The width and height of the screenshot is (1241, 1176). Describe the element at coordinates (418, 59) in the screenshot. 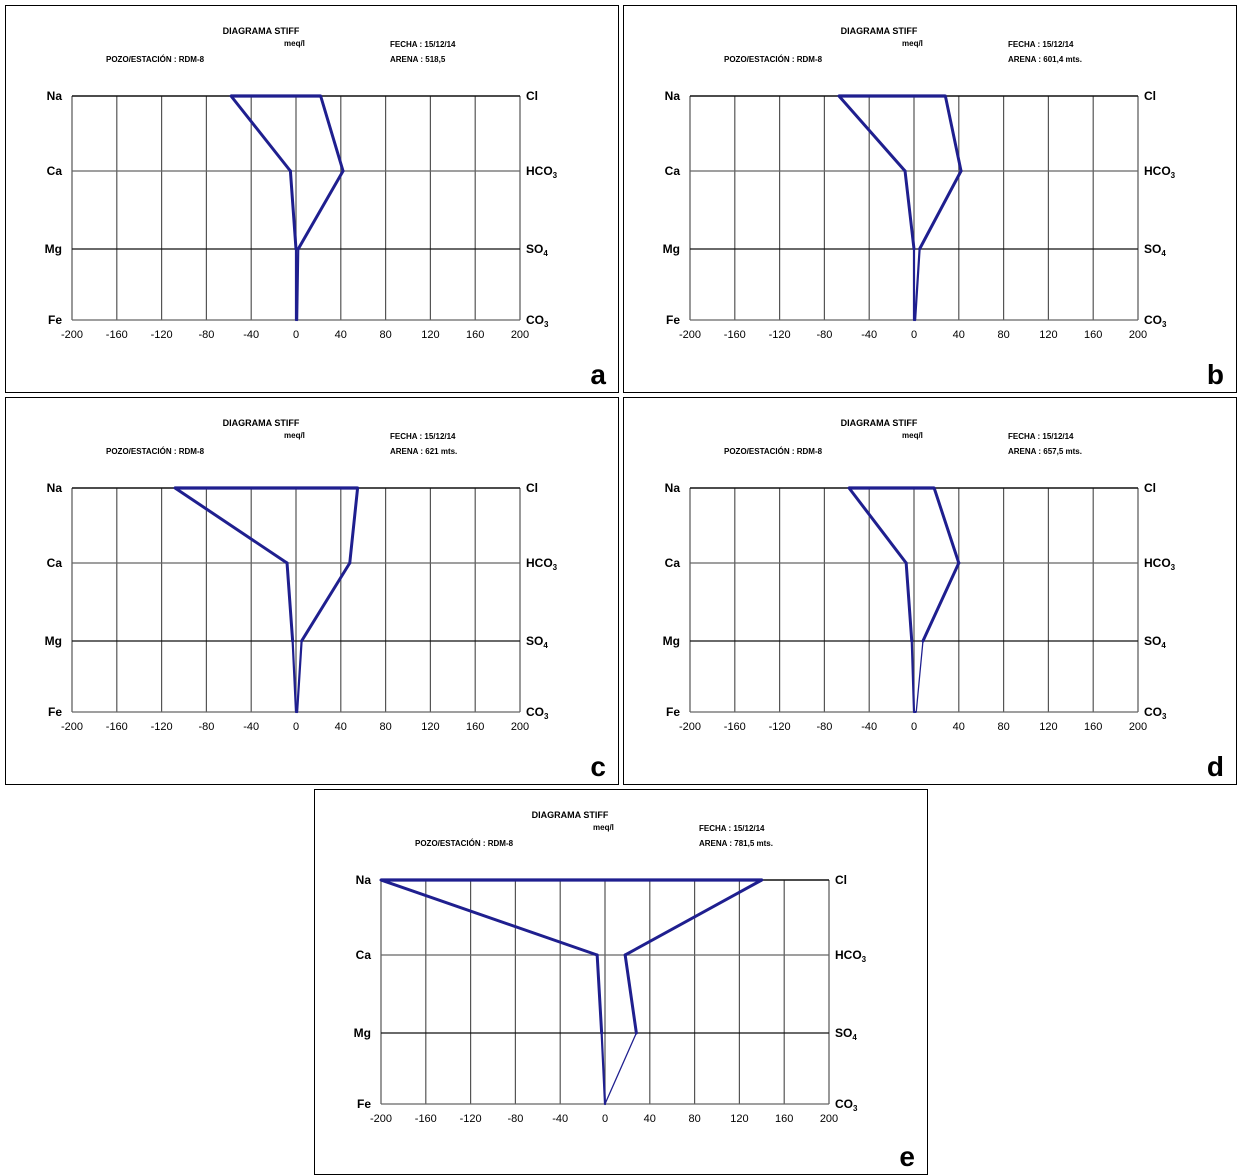

I see `depth-label: ARENA : 518,5` at that location.